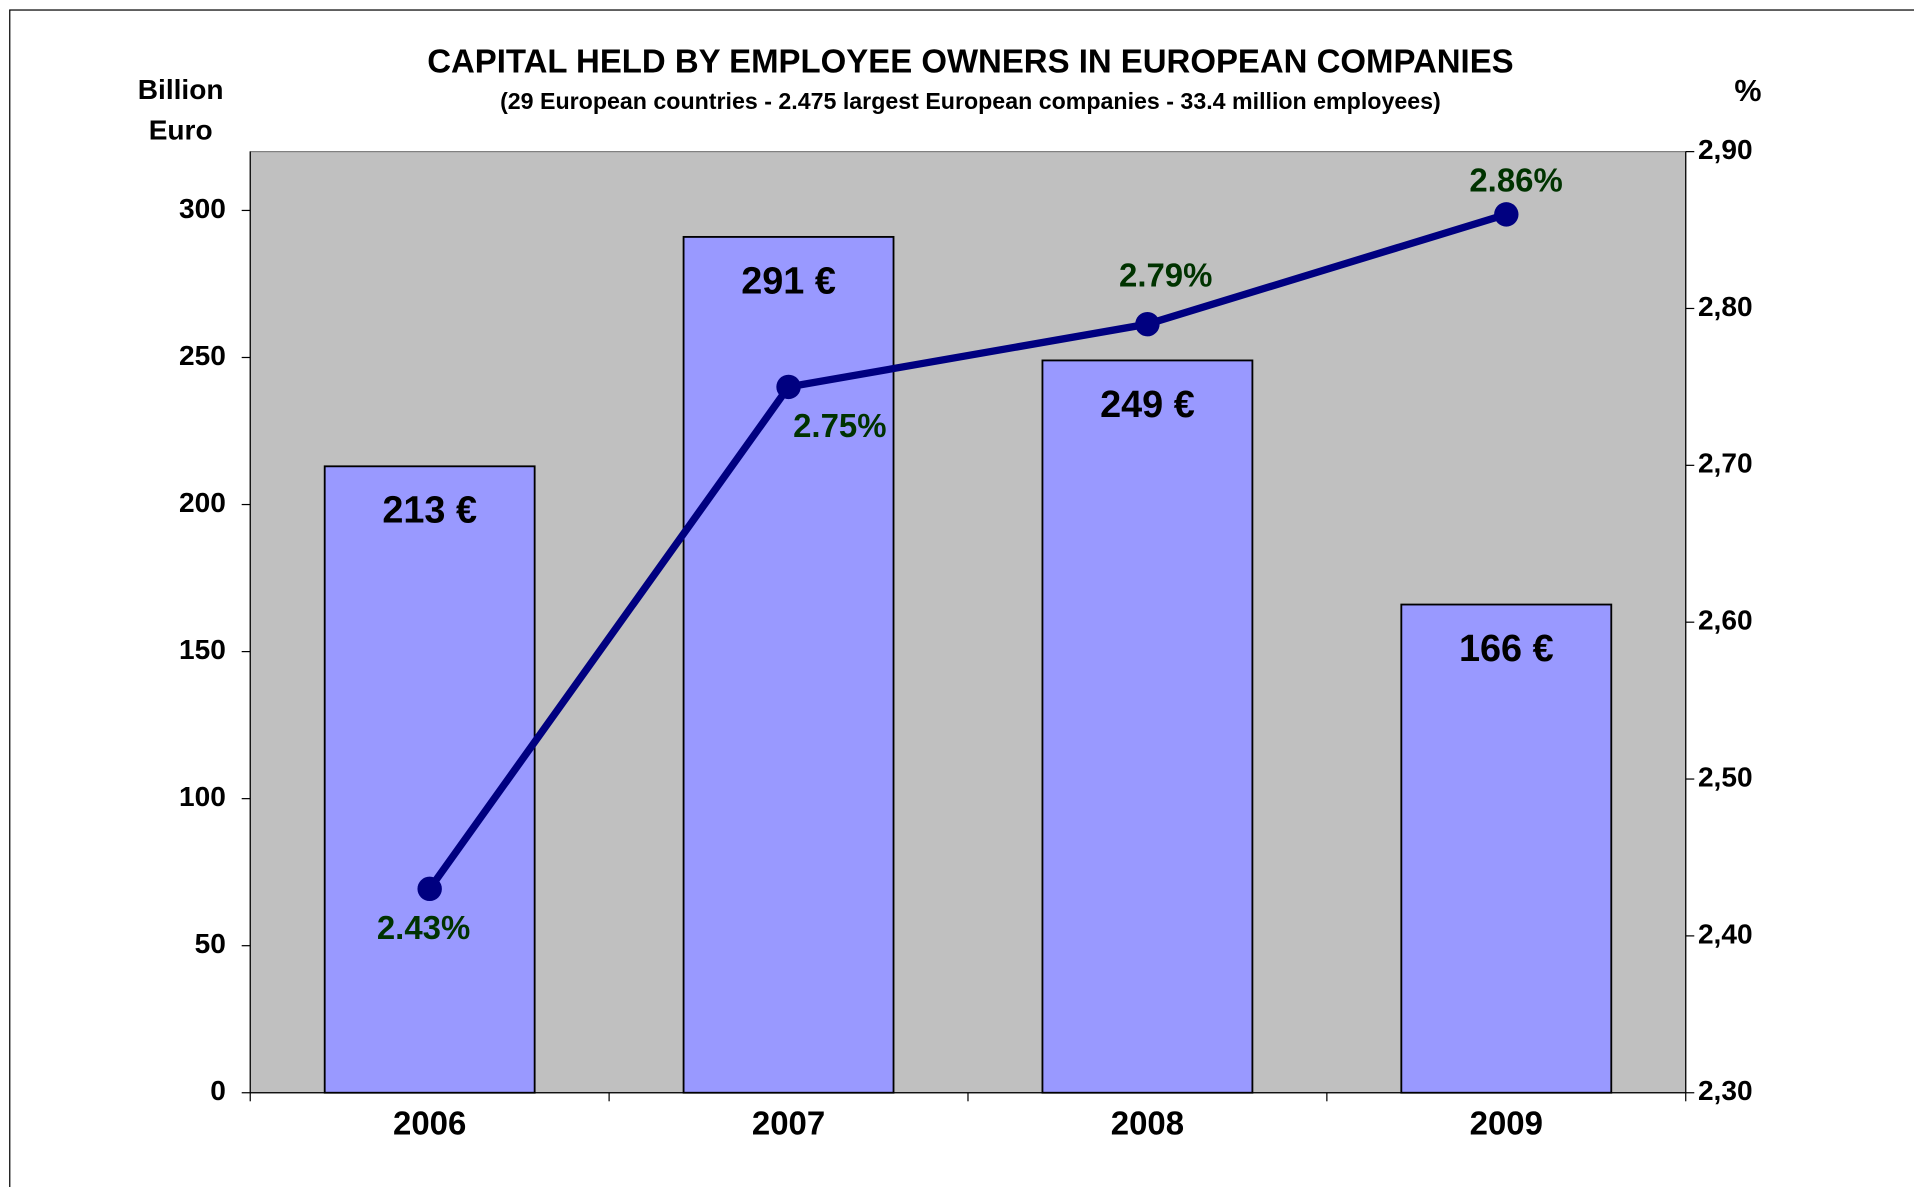 The image size is (1914, 1187). What do you see at coordinates (788, 281) in the screenshot?
I see `bar-value-label: 291 €` at bounding box center [788, 281].